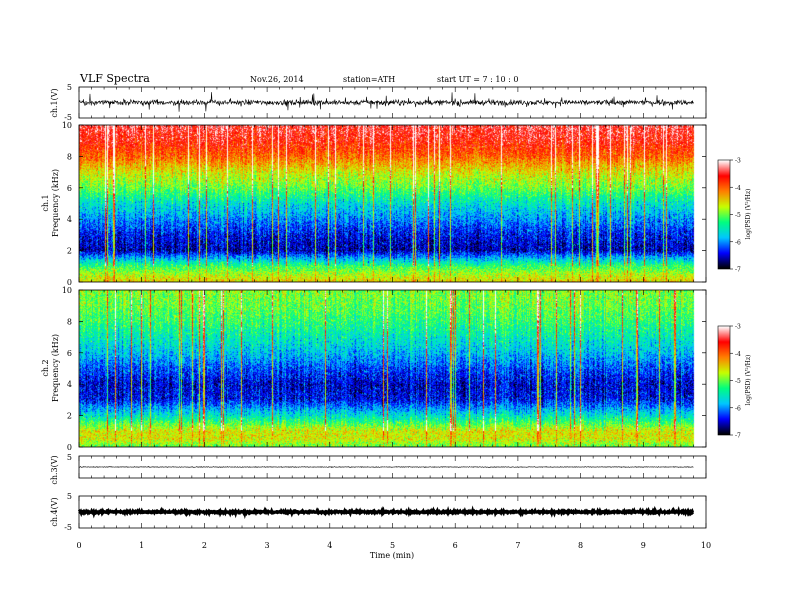  I want to click on ch3-waveform-trace, so click(386, 467).